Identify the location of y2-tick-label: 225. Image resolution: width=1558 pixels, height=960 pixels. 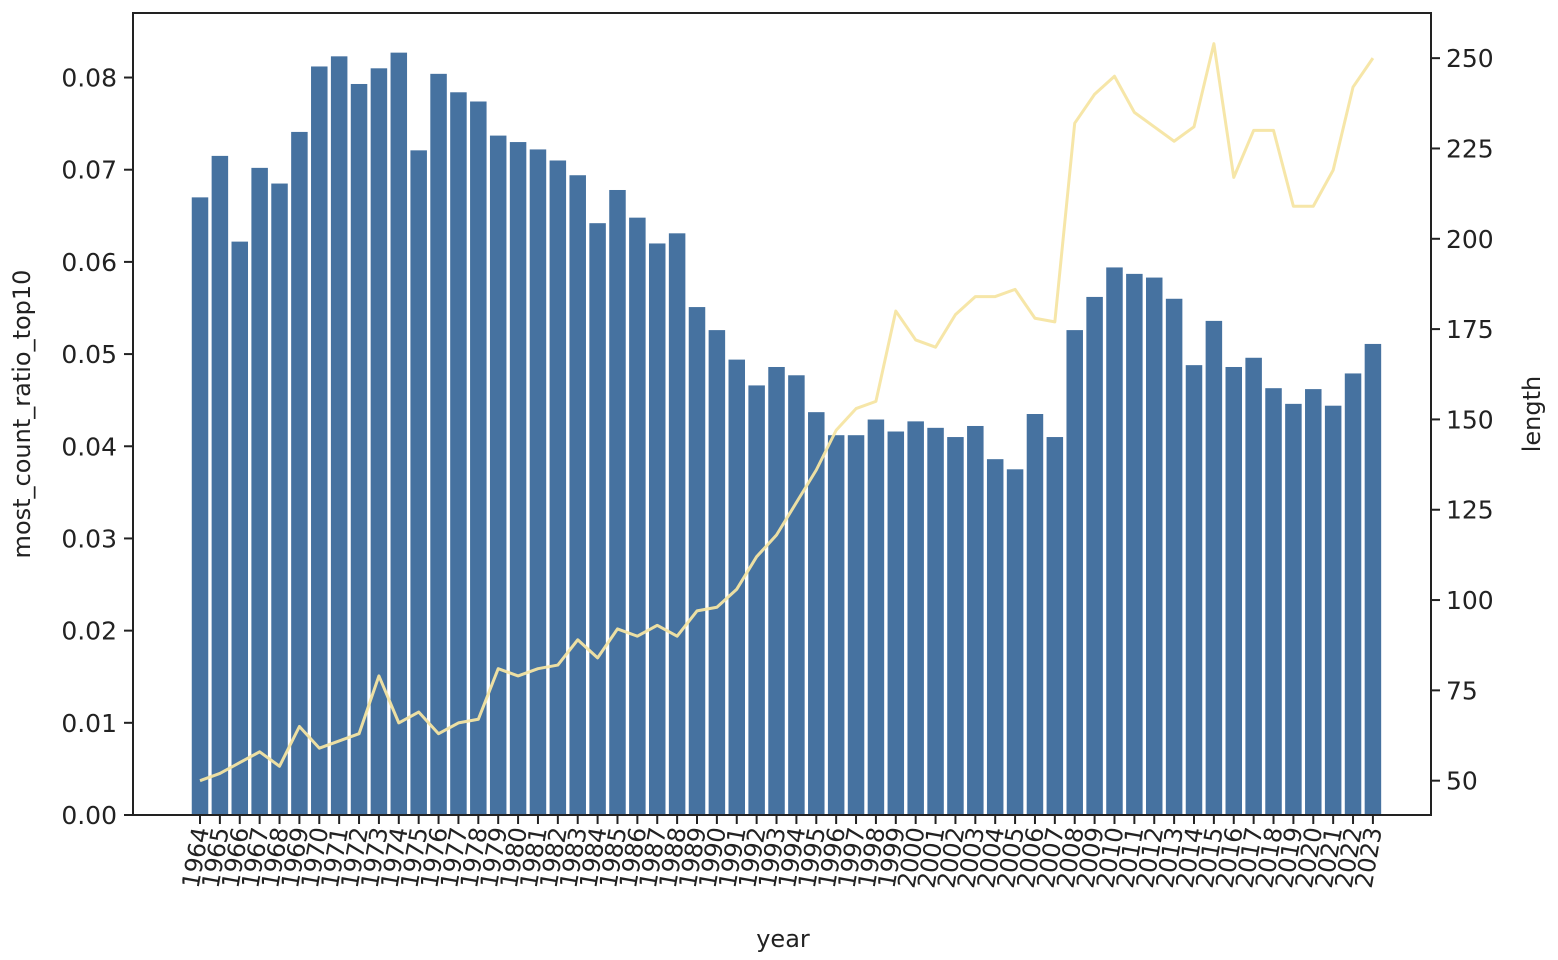
(1470, 148).